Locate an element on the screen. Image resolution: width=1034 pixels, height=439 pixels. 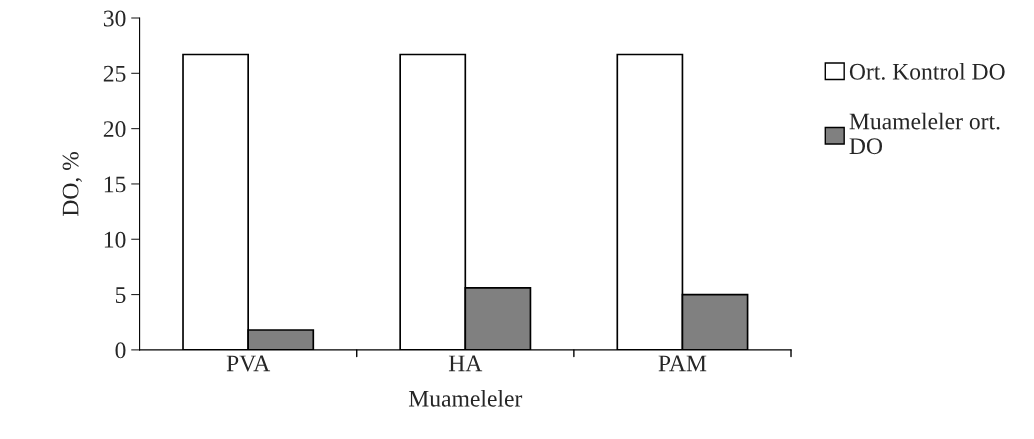
y-tick-label: 15 is located at coordinates (115, 184).